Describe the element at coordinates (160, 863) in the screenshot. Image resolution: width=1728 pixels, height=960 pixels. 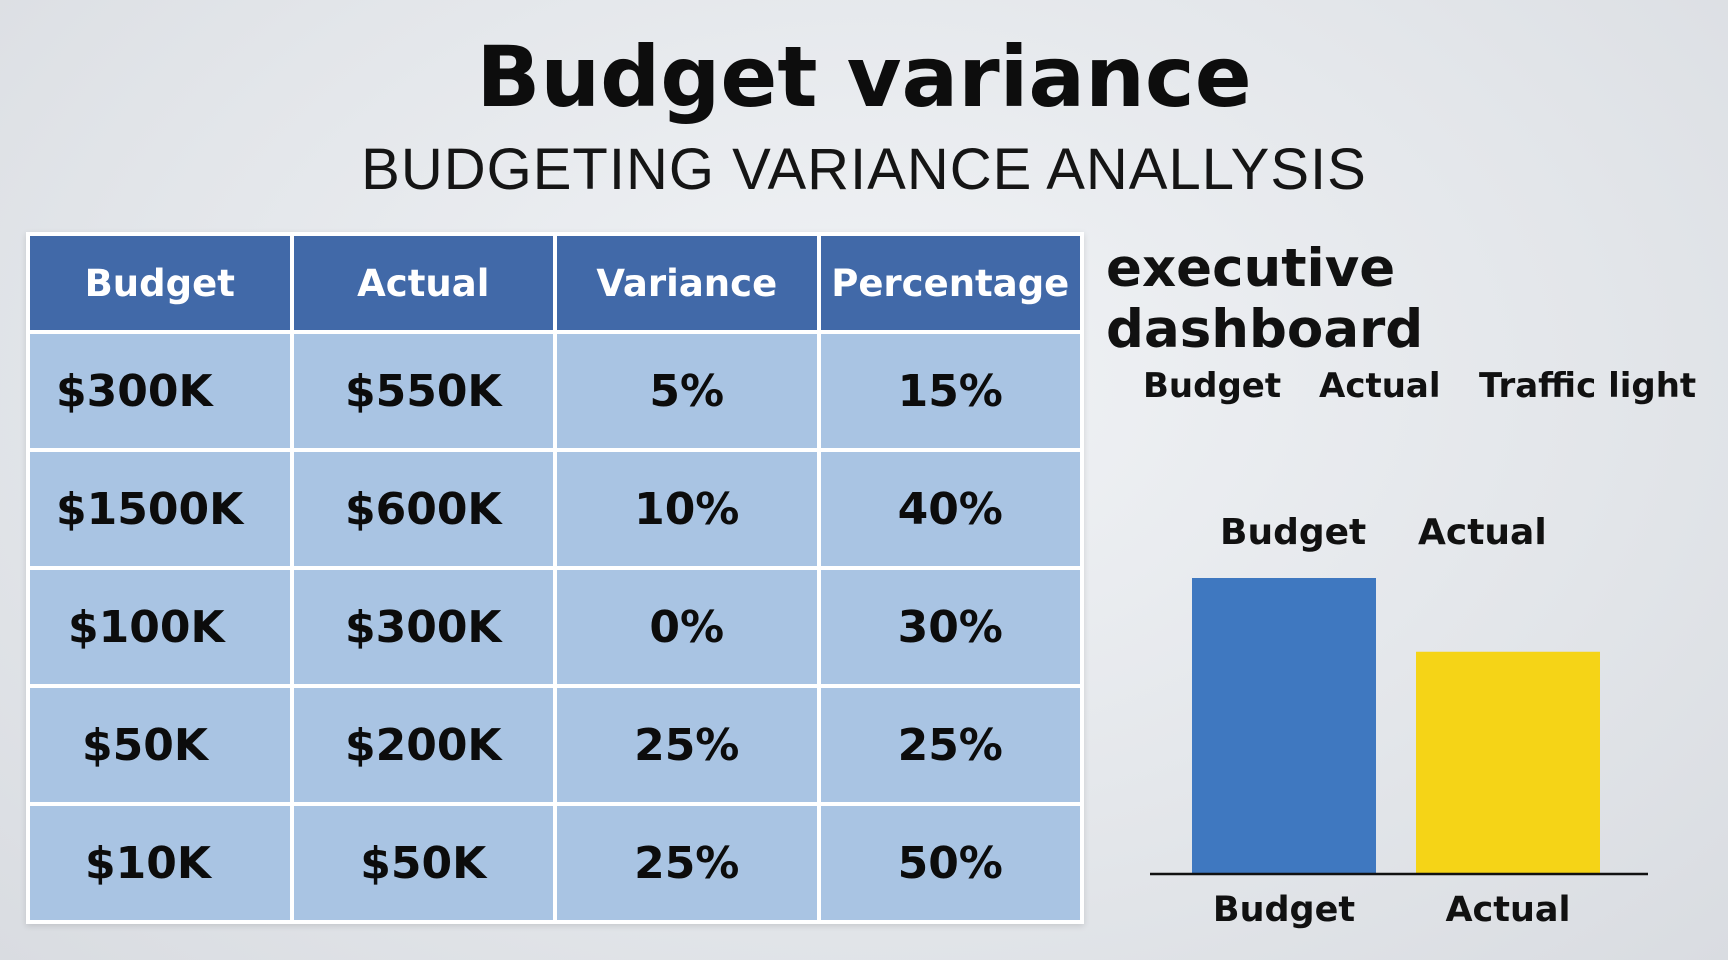
I see `cell-budget: $10K` at that location.